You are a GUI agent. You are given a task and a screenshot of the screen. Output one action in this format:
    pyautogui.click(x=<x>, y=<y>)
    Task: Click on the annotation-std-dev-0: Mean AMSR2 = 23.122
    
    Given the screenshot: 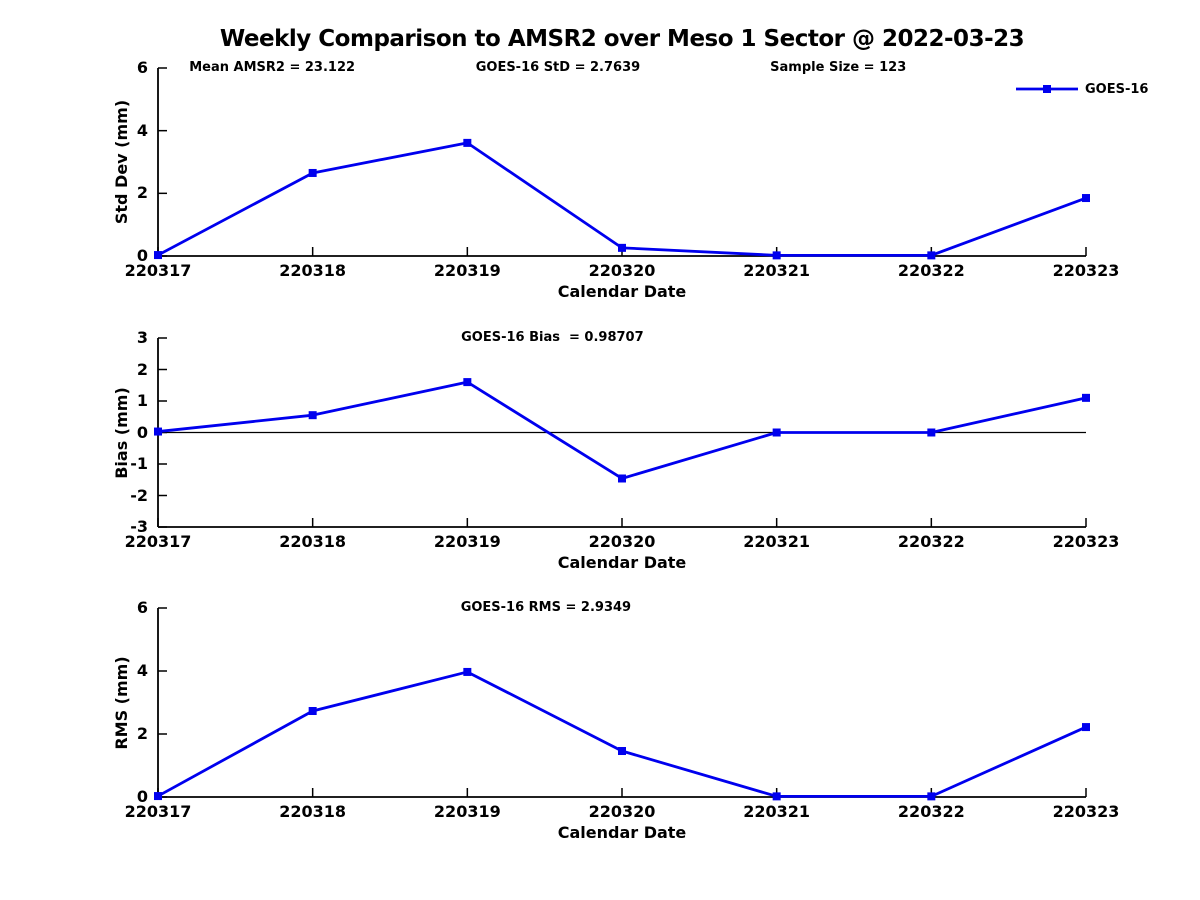 What is the action you would take?
    pyautogui.click(x=272, y=67)
    